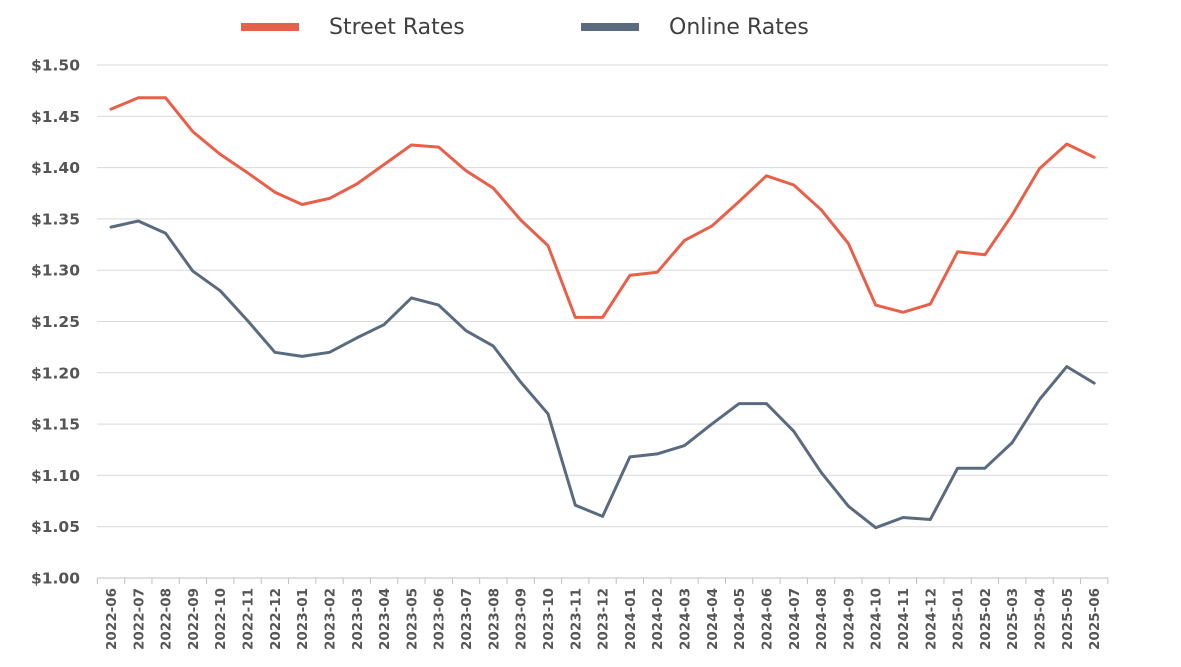  What do you see at coordinates (55, 476) in the screenshot?
I see `y-tick-label: $1.10` at bounding box center [55, 476].